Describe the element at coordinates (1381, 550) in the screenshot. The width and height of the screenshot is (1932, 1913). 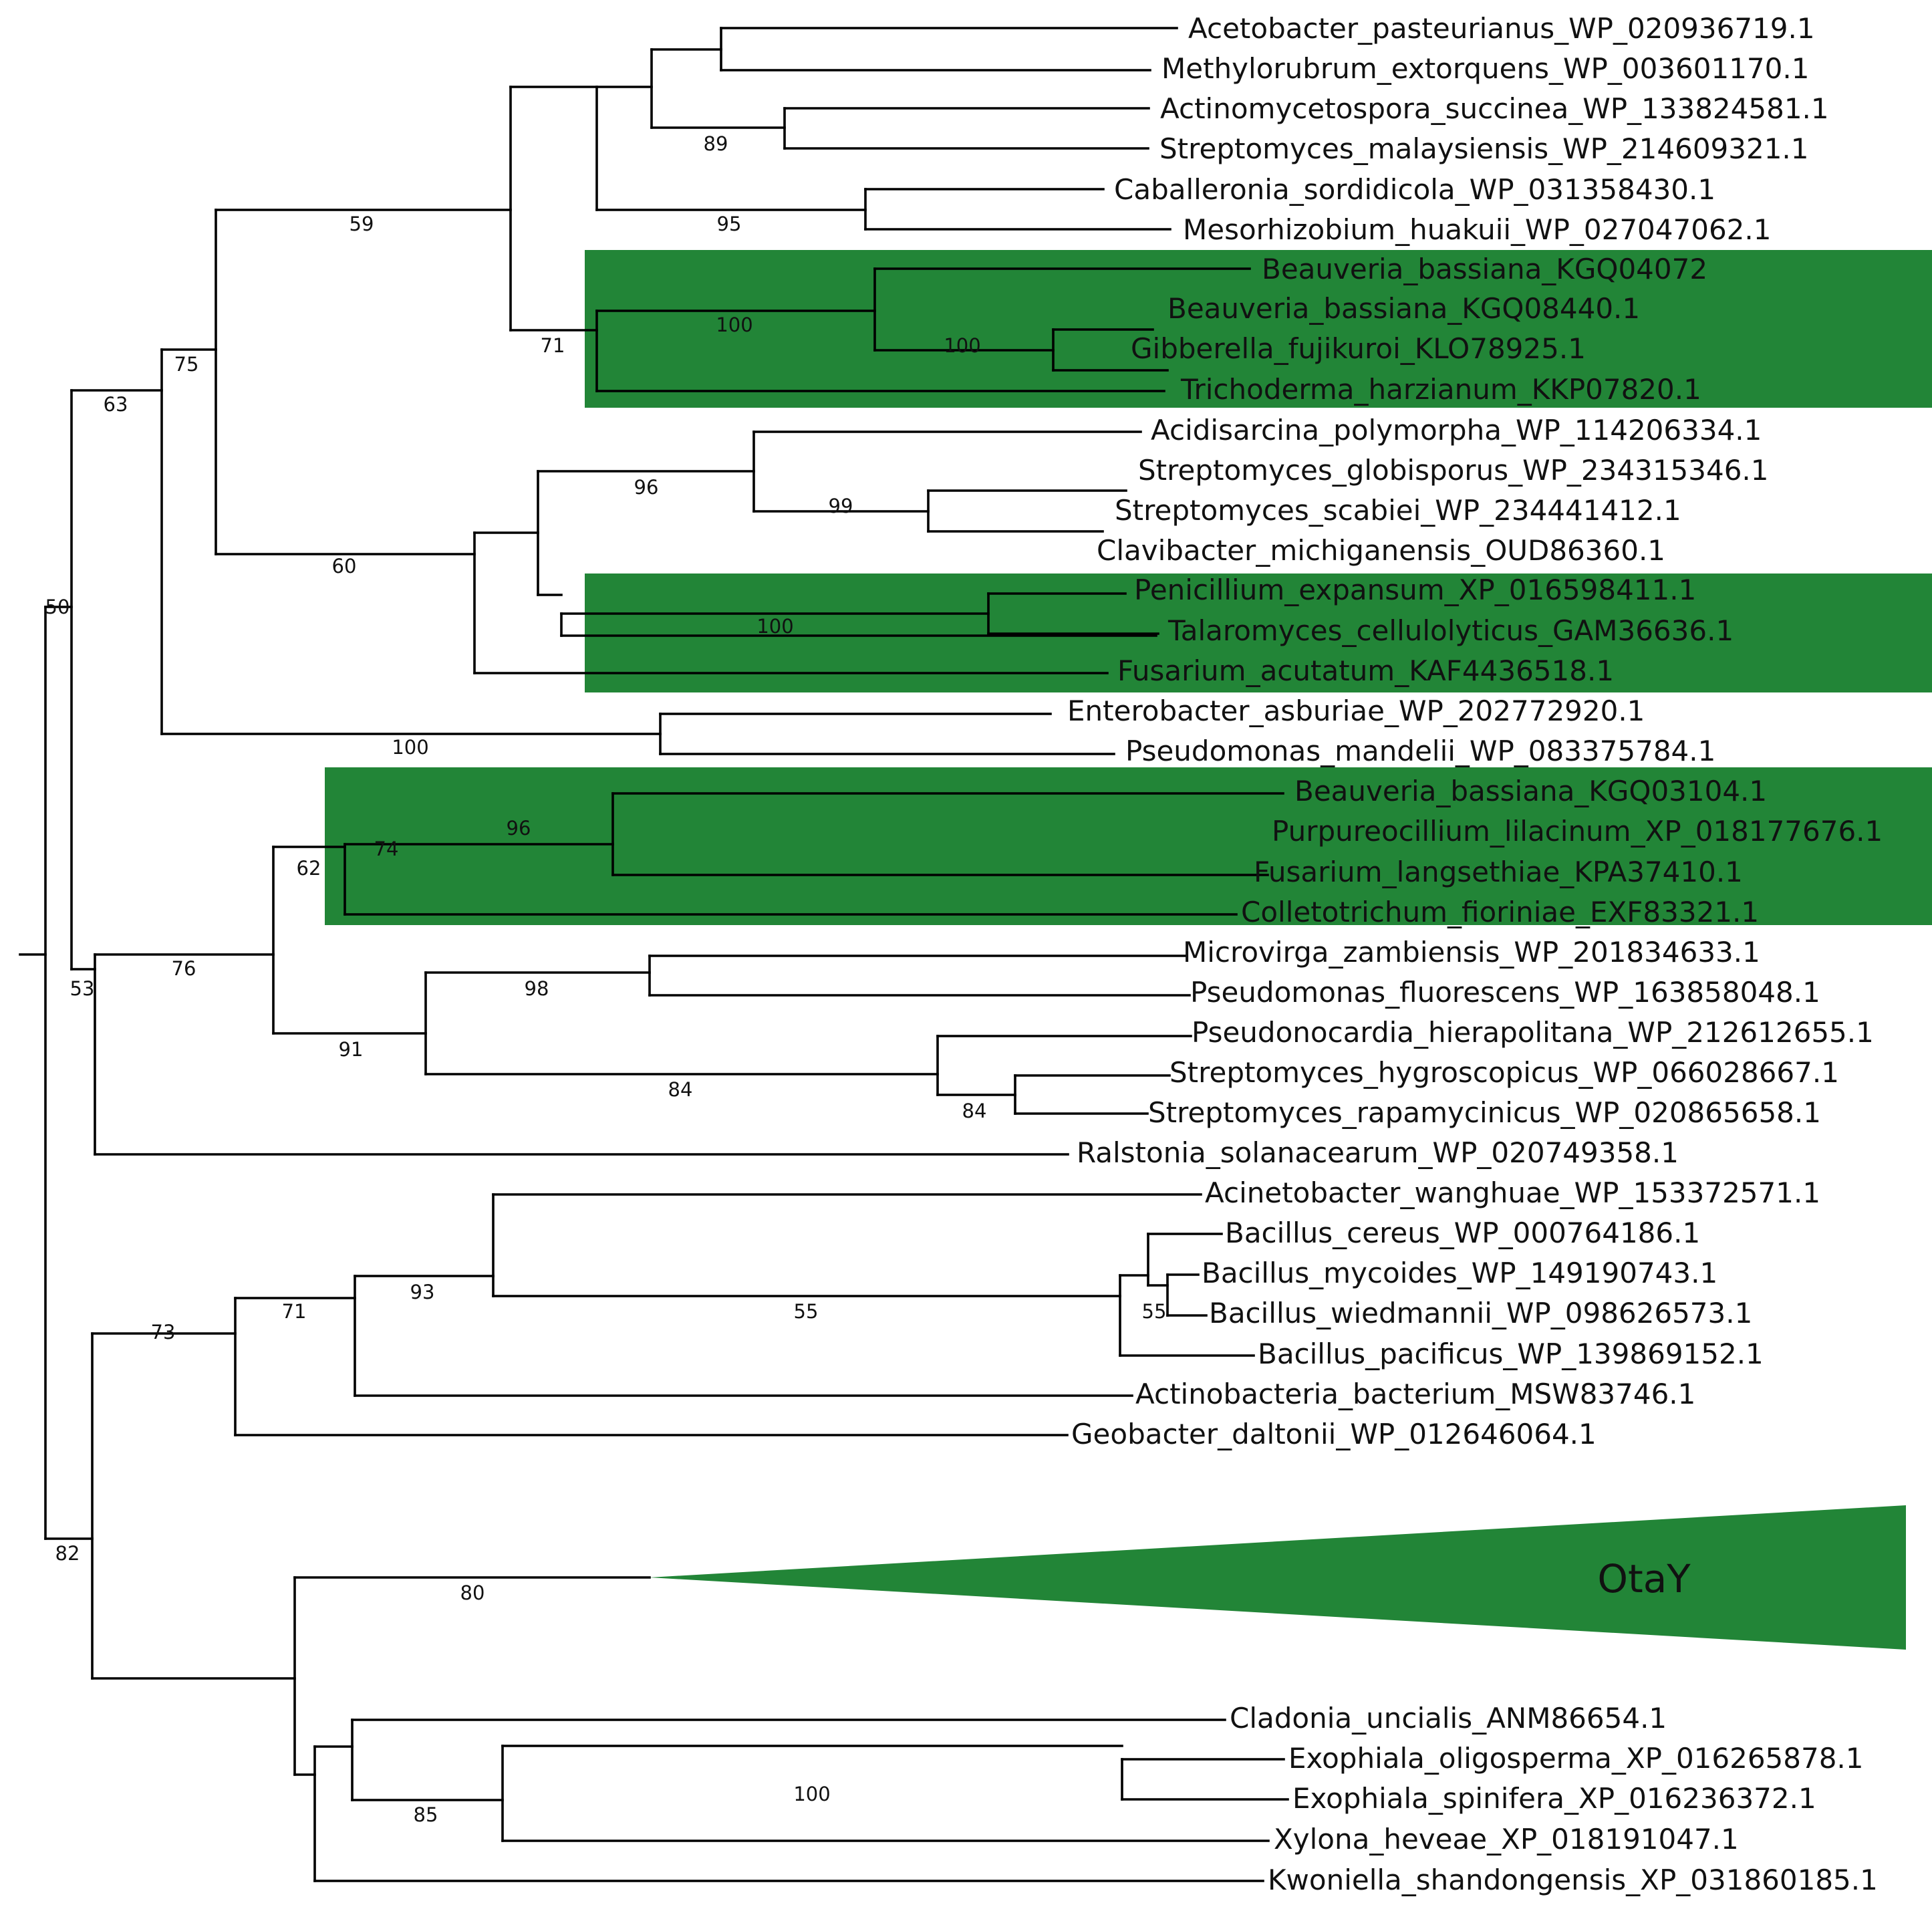
I see `tip-label: Clavibacter_michiganensis_OUD86360.1` at that location.